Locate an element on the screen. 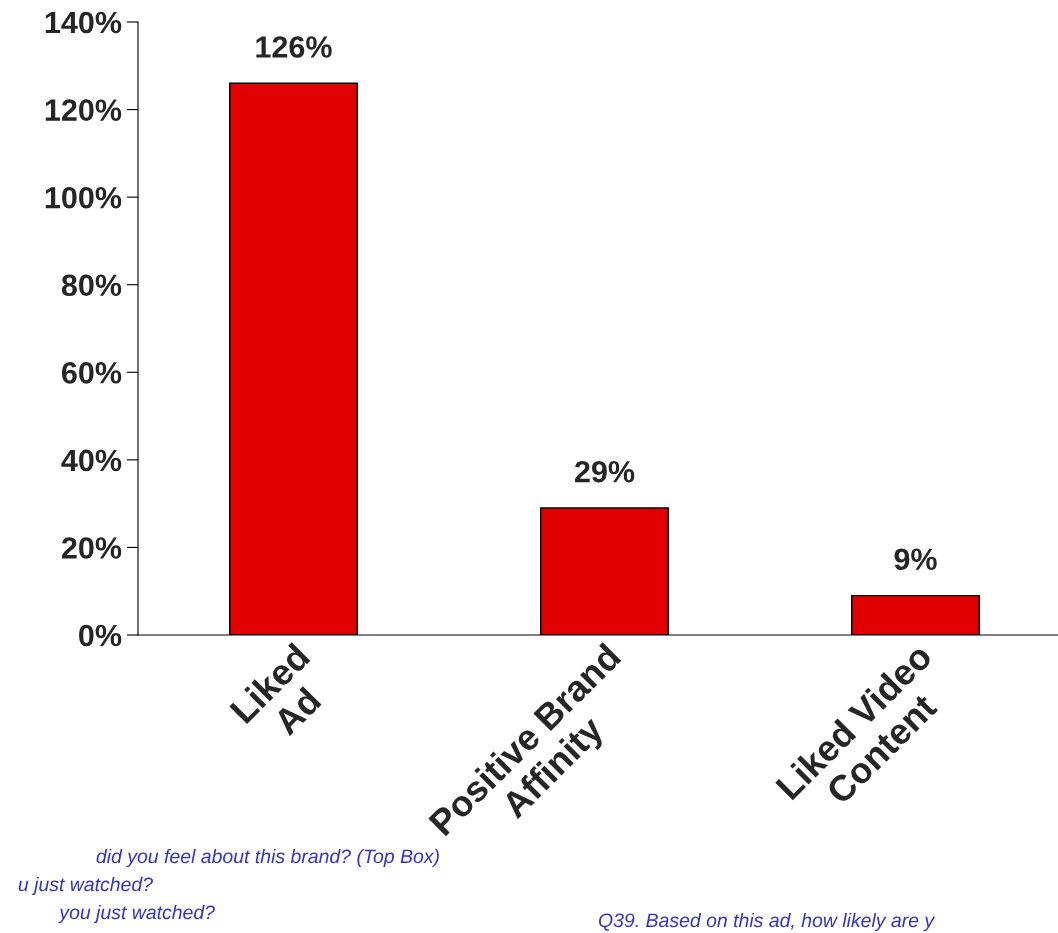 The height and width of the screenshot is (933, 1058). text: you just watched? is located at coordinates (136, 914).